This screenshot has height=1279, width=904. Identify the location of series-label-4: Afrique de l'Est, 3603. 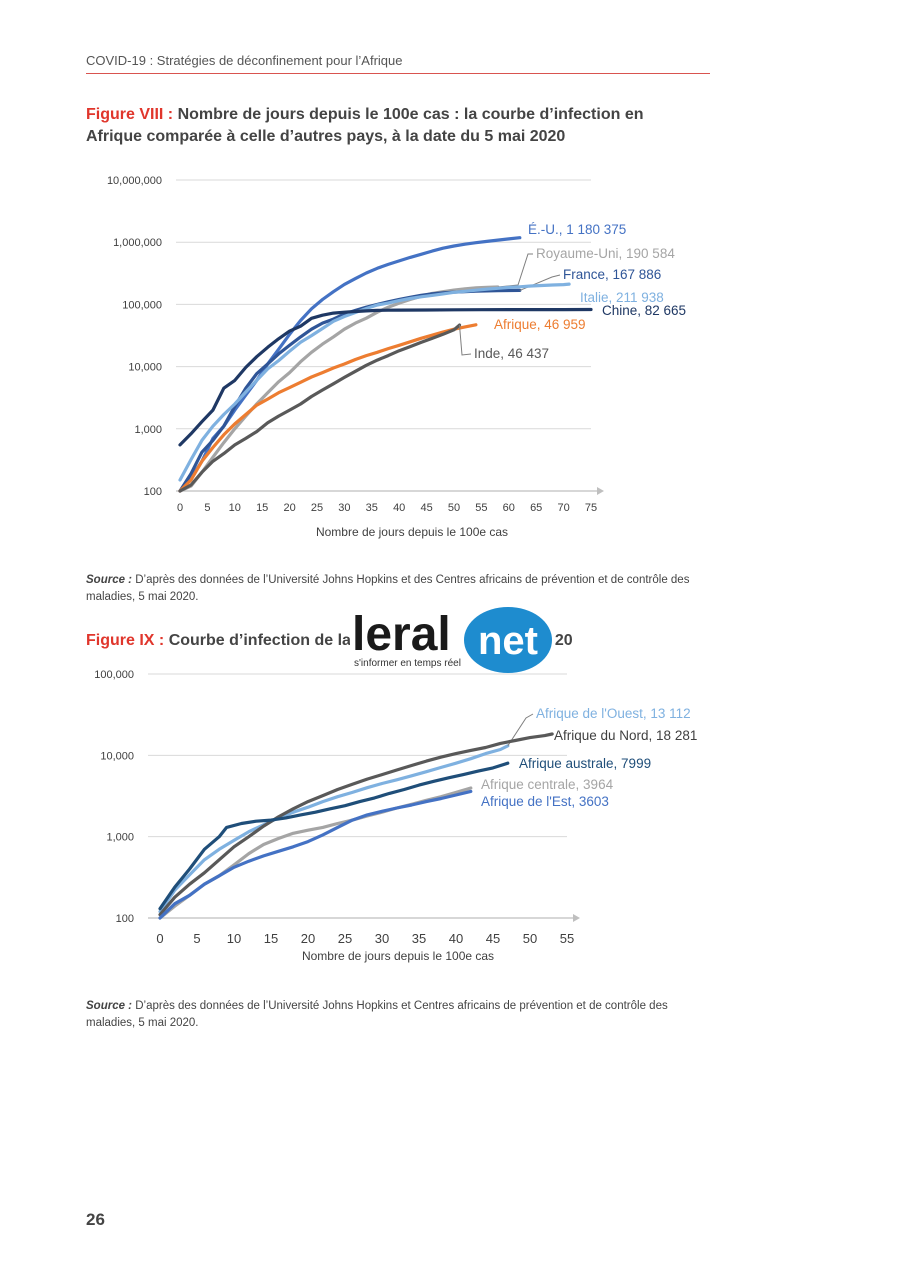
(545, 801).